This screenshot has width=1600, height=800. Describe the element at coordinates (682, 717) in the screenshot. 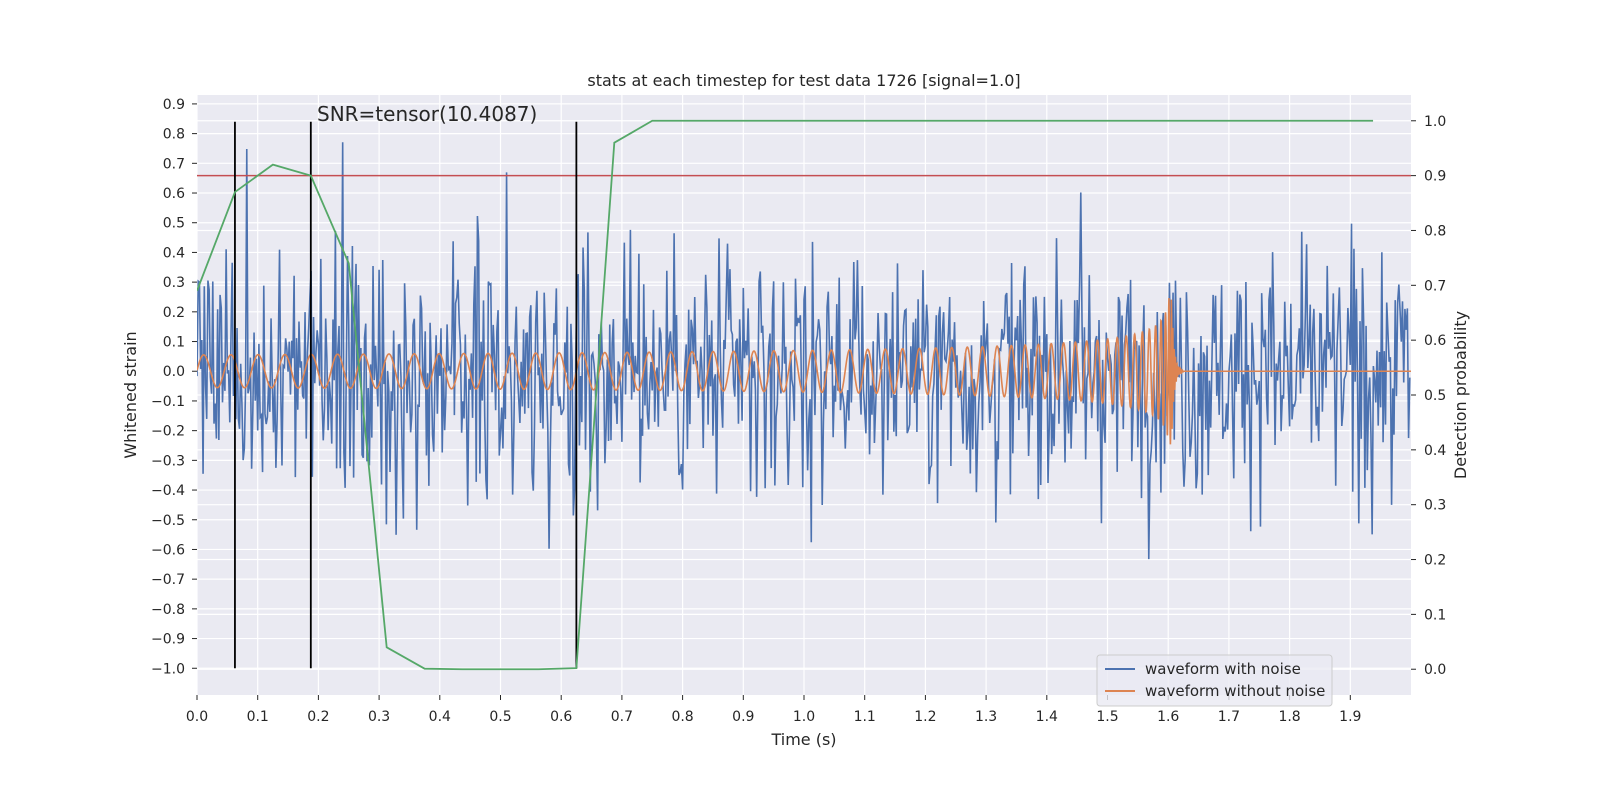

I see `x-tick-label: 0.8` at that location.